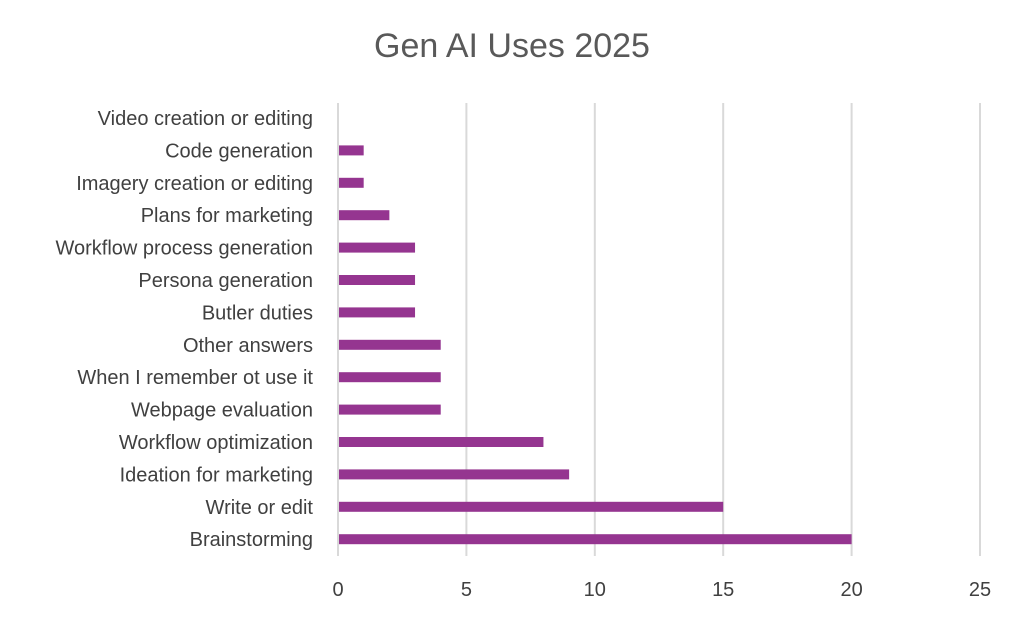  What do you see at coordinates (851, 590) in the screenshot?
I see `x-tick-label: 20` at bounding box center [851, 590].